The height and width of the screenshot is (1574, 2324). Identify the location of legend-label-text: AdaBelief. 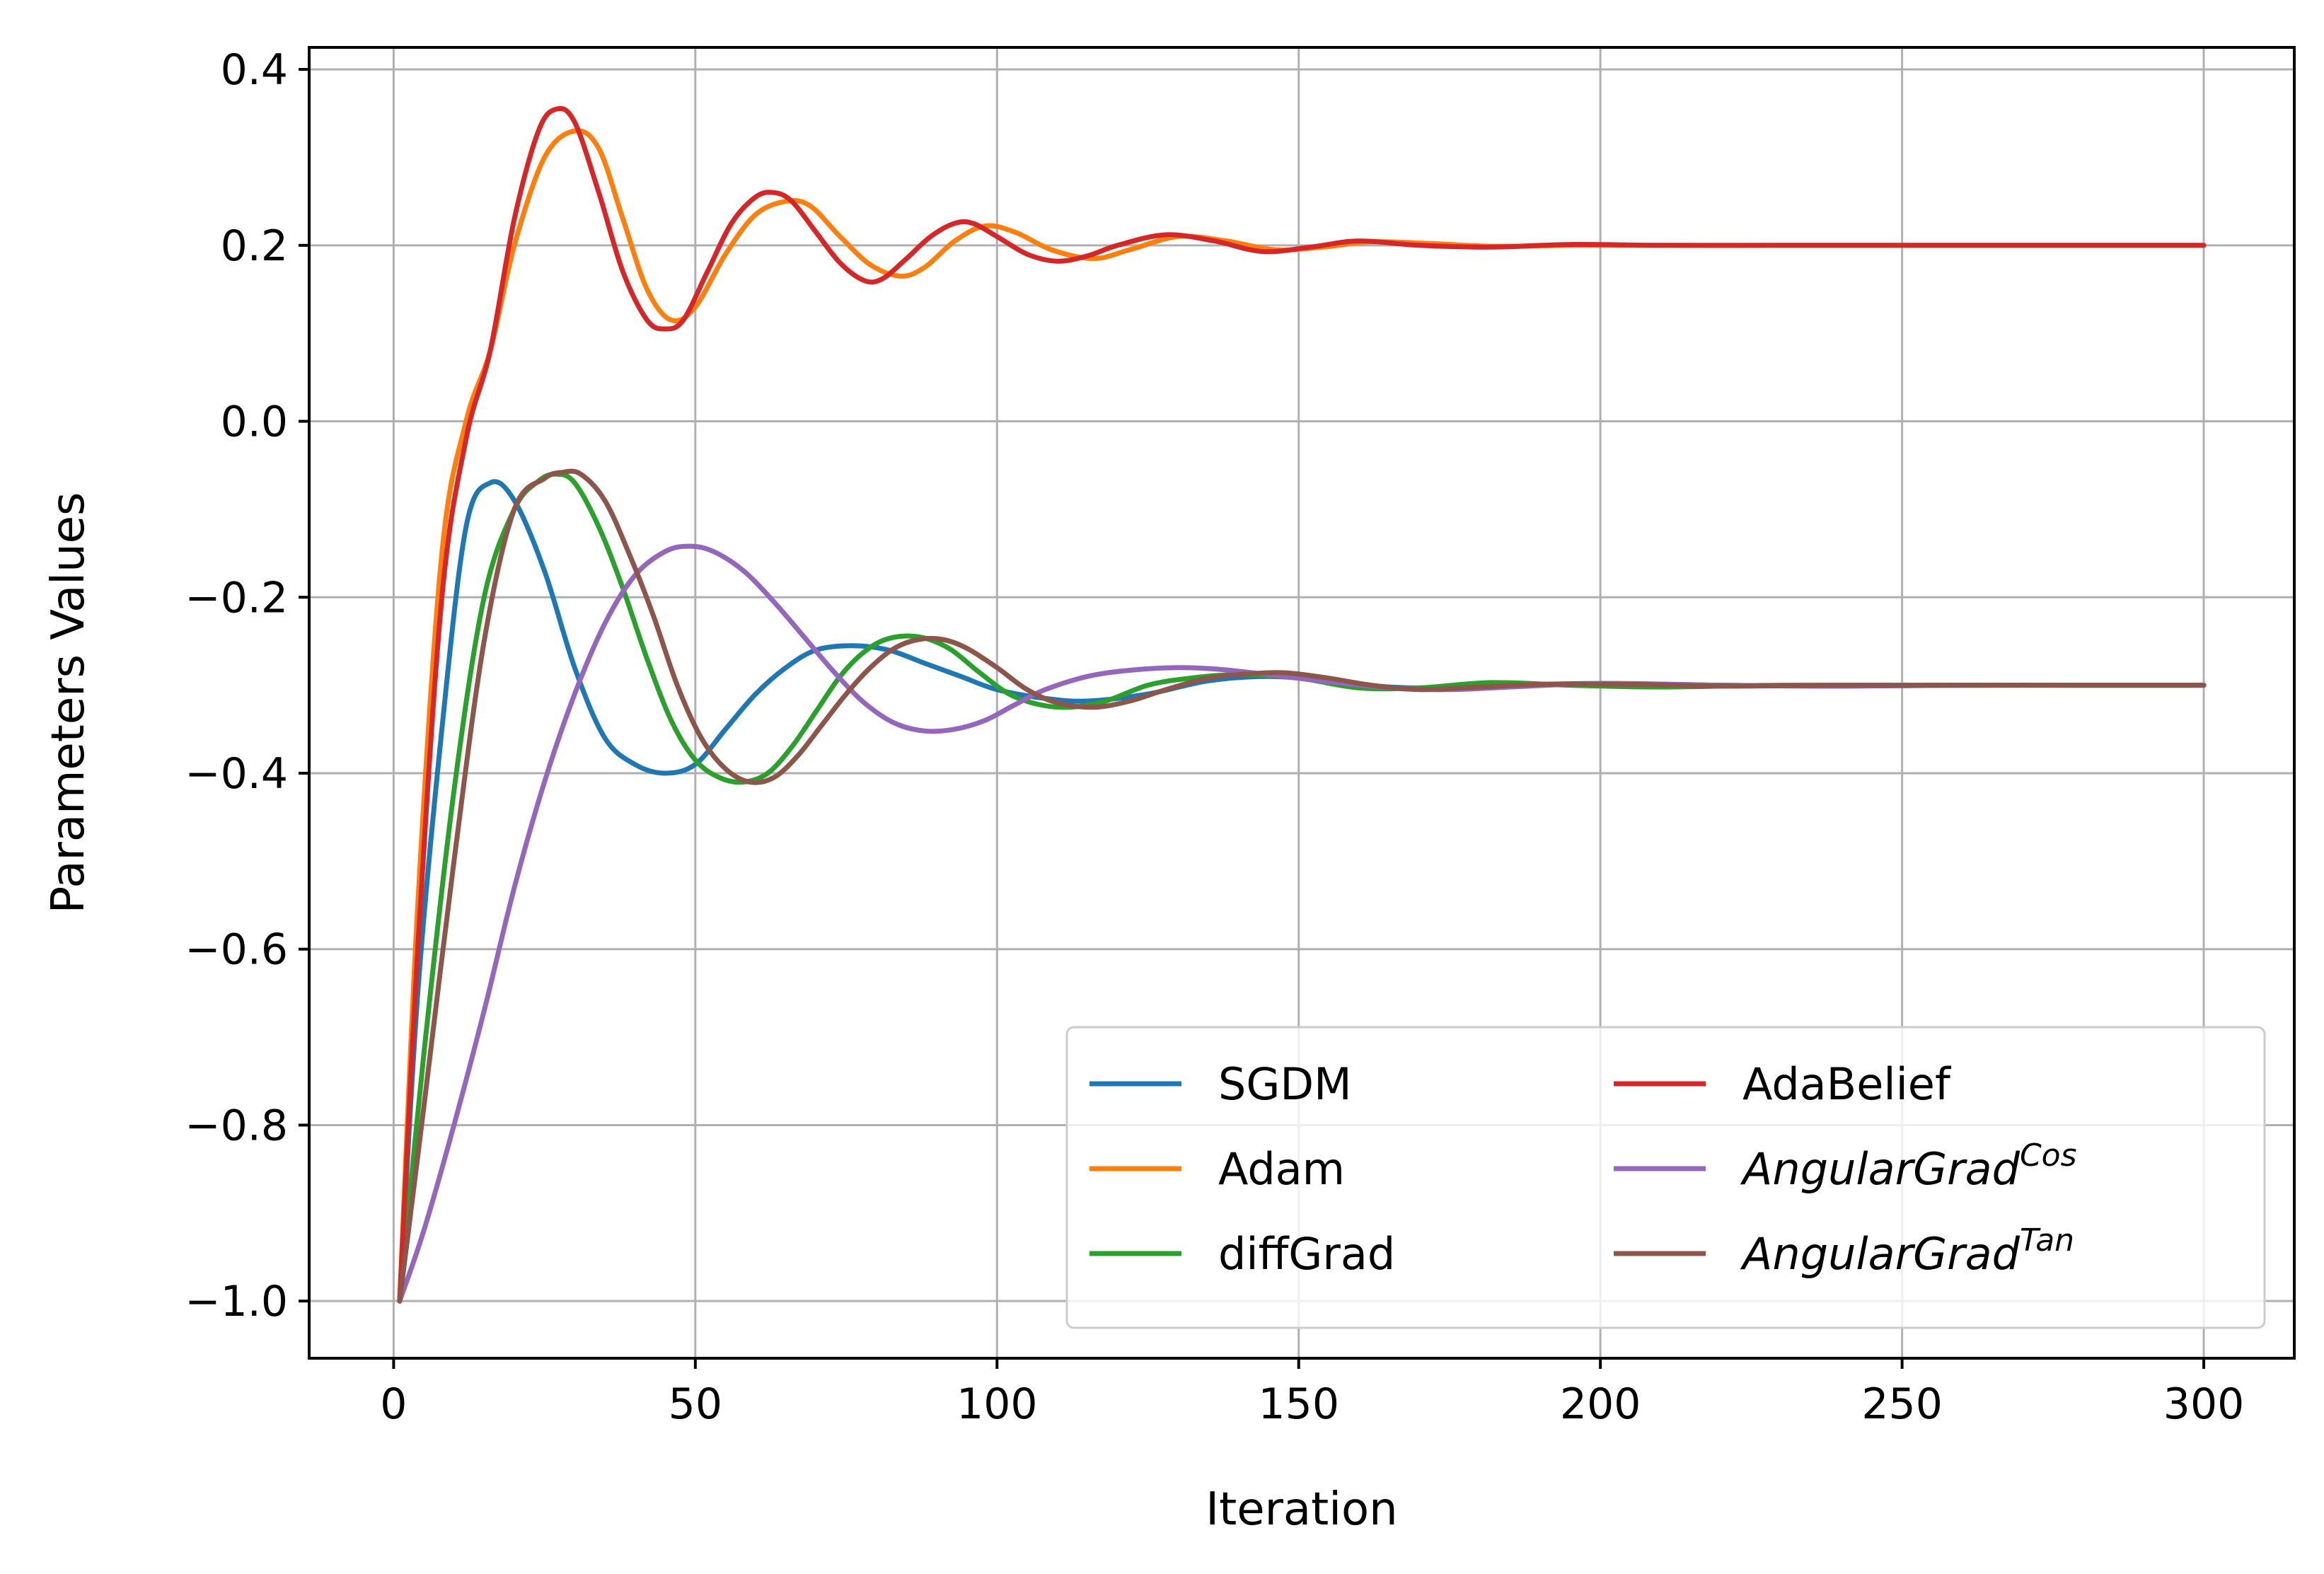
(1847, 1084).